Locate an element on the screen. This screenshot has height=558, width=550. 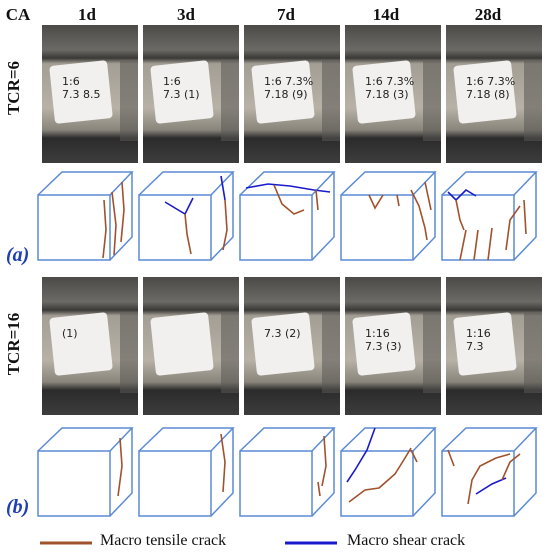
crack-diagram-tcr6-1d is located at coordinates (85, 216).